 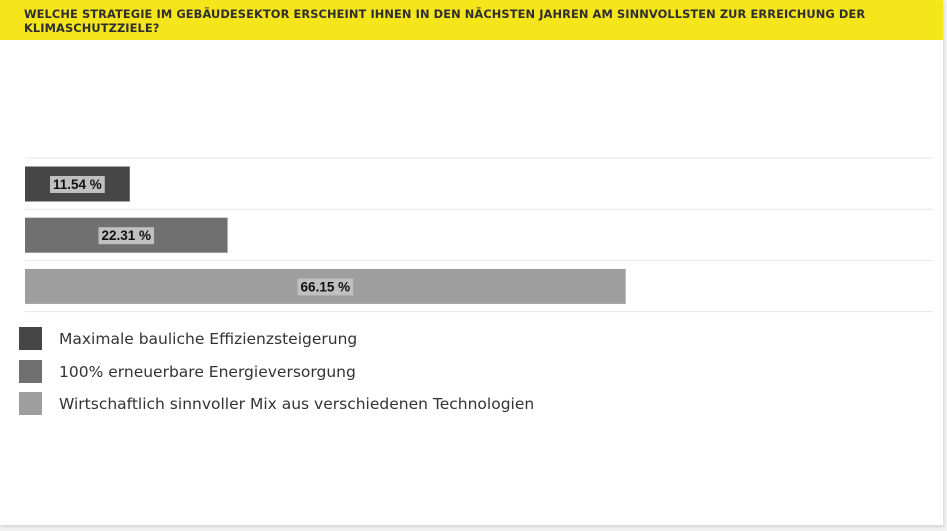 What do you see at coordinates (208, 339) in the screenshot?
I see `legend-label: Maximale bauliche Effizienzsteigerung` at bounding box center [208, 339].